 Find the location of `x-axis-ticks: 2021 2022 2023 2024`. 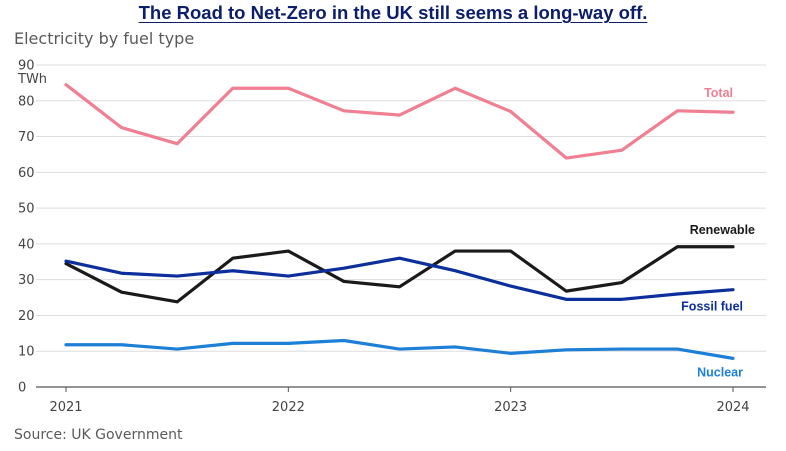

x-axis-ticks: 2021 2022 2023 2024 is located at coordinates (399, 401).